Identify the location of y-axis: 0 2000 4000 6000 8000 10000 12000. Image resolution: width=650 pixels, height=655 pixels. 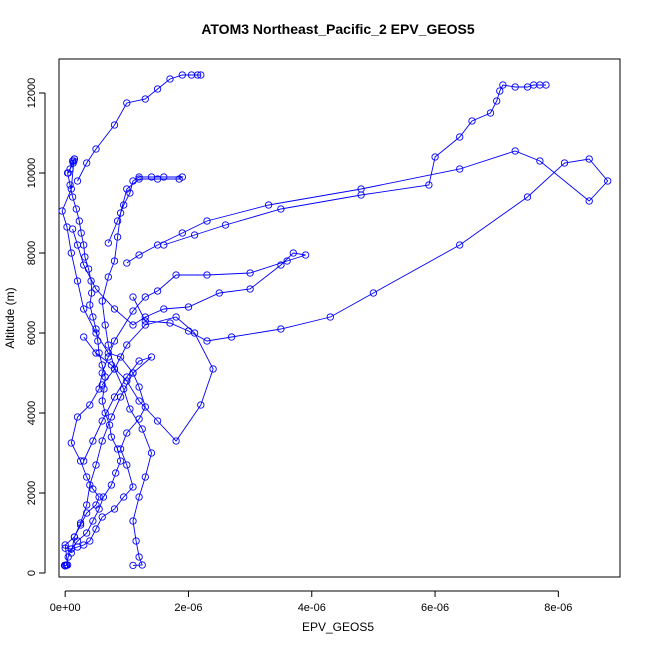
(36, 327).